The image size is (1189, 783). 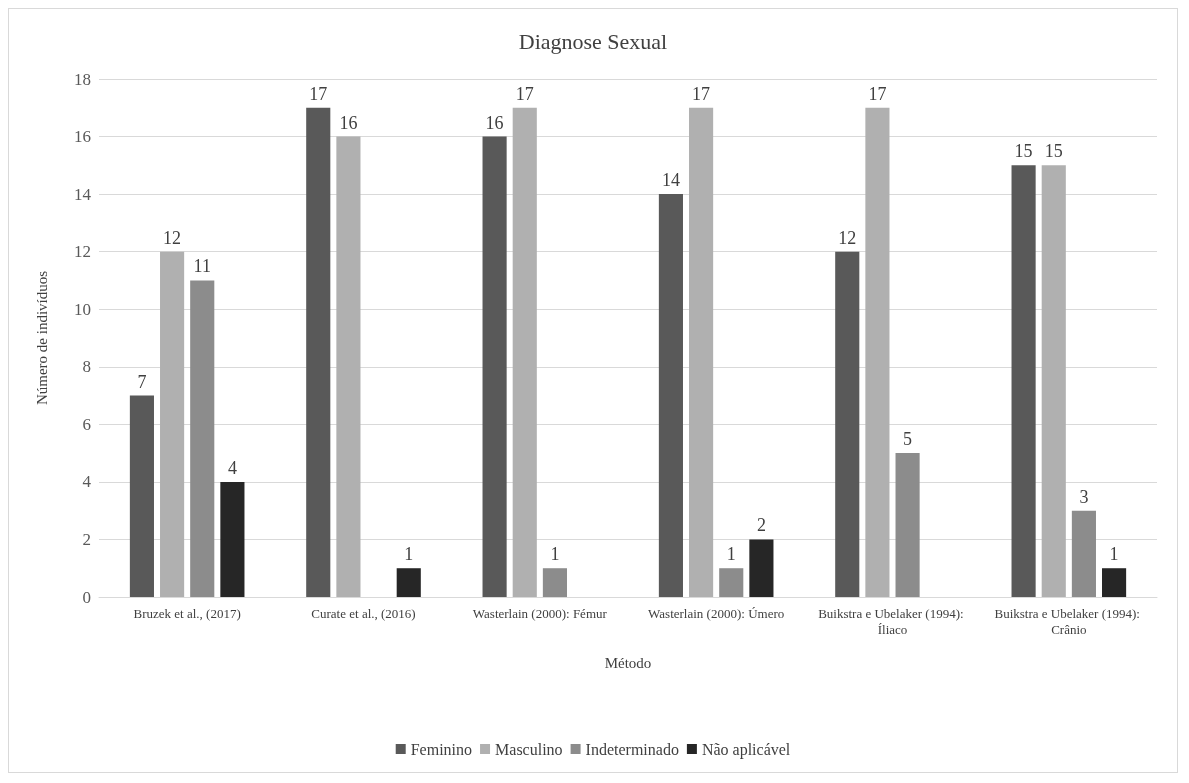 What do you see at coordinates (87, 482) in the screenshot?
I see `y-tick-label: 4` at bounding box center [87, 482].